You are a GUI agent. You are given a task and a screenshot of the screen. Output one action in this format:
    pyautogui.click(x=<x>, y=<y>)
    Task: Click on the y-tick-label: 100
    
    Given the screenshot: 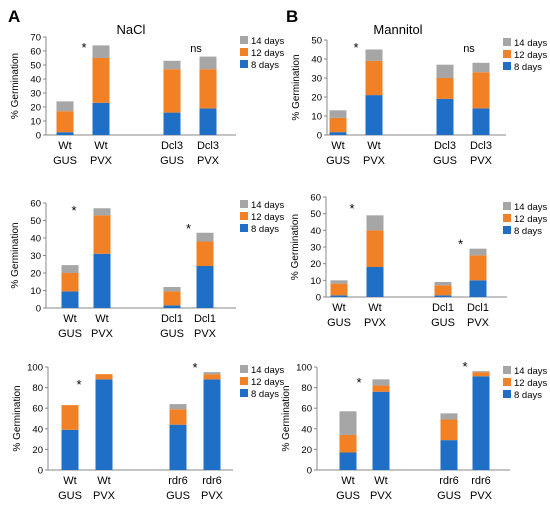 What is the action you would take?
    pyautogui.click(x=304, y=368)
    